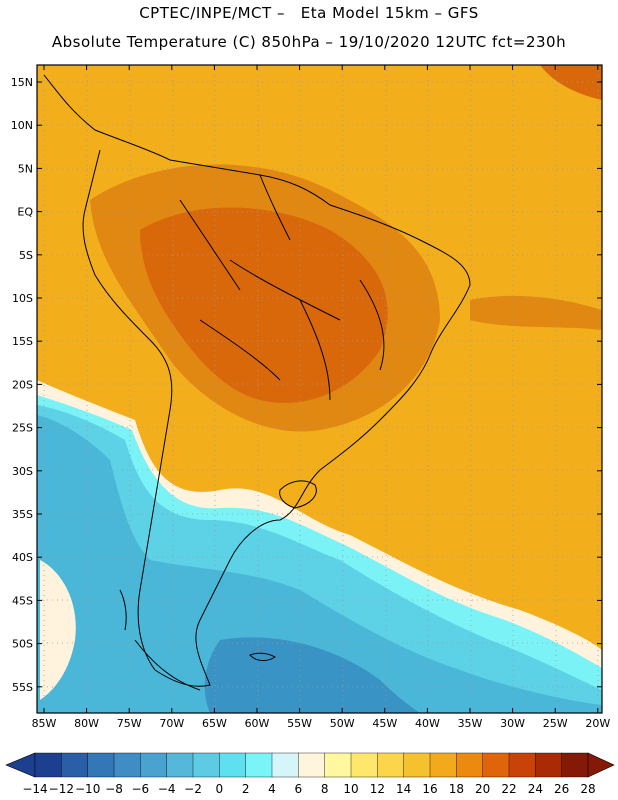 The height and width of the screenshot is (800, 618). I want to click on colorbar-label: 2, so click(246, 789).